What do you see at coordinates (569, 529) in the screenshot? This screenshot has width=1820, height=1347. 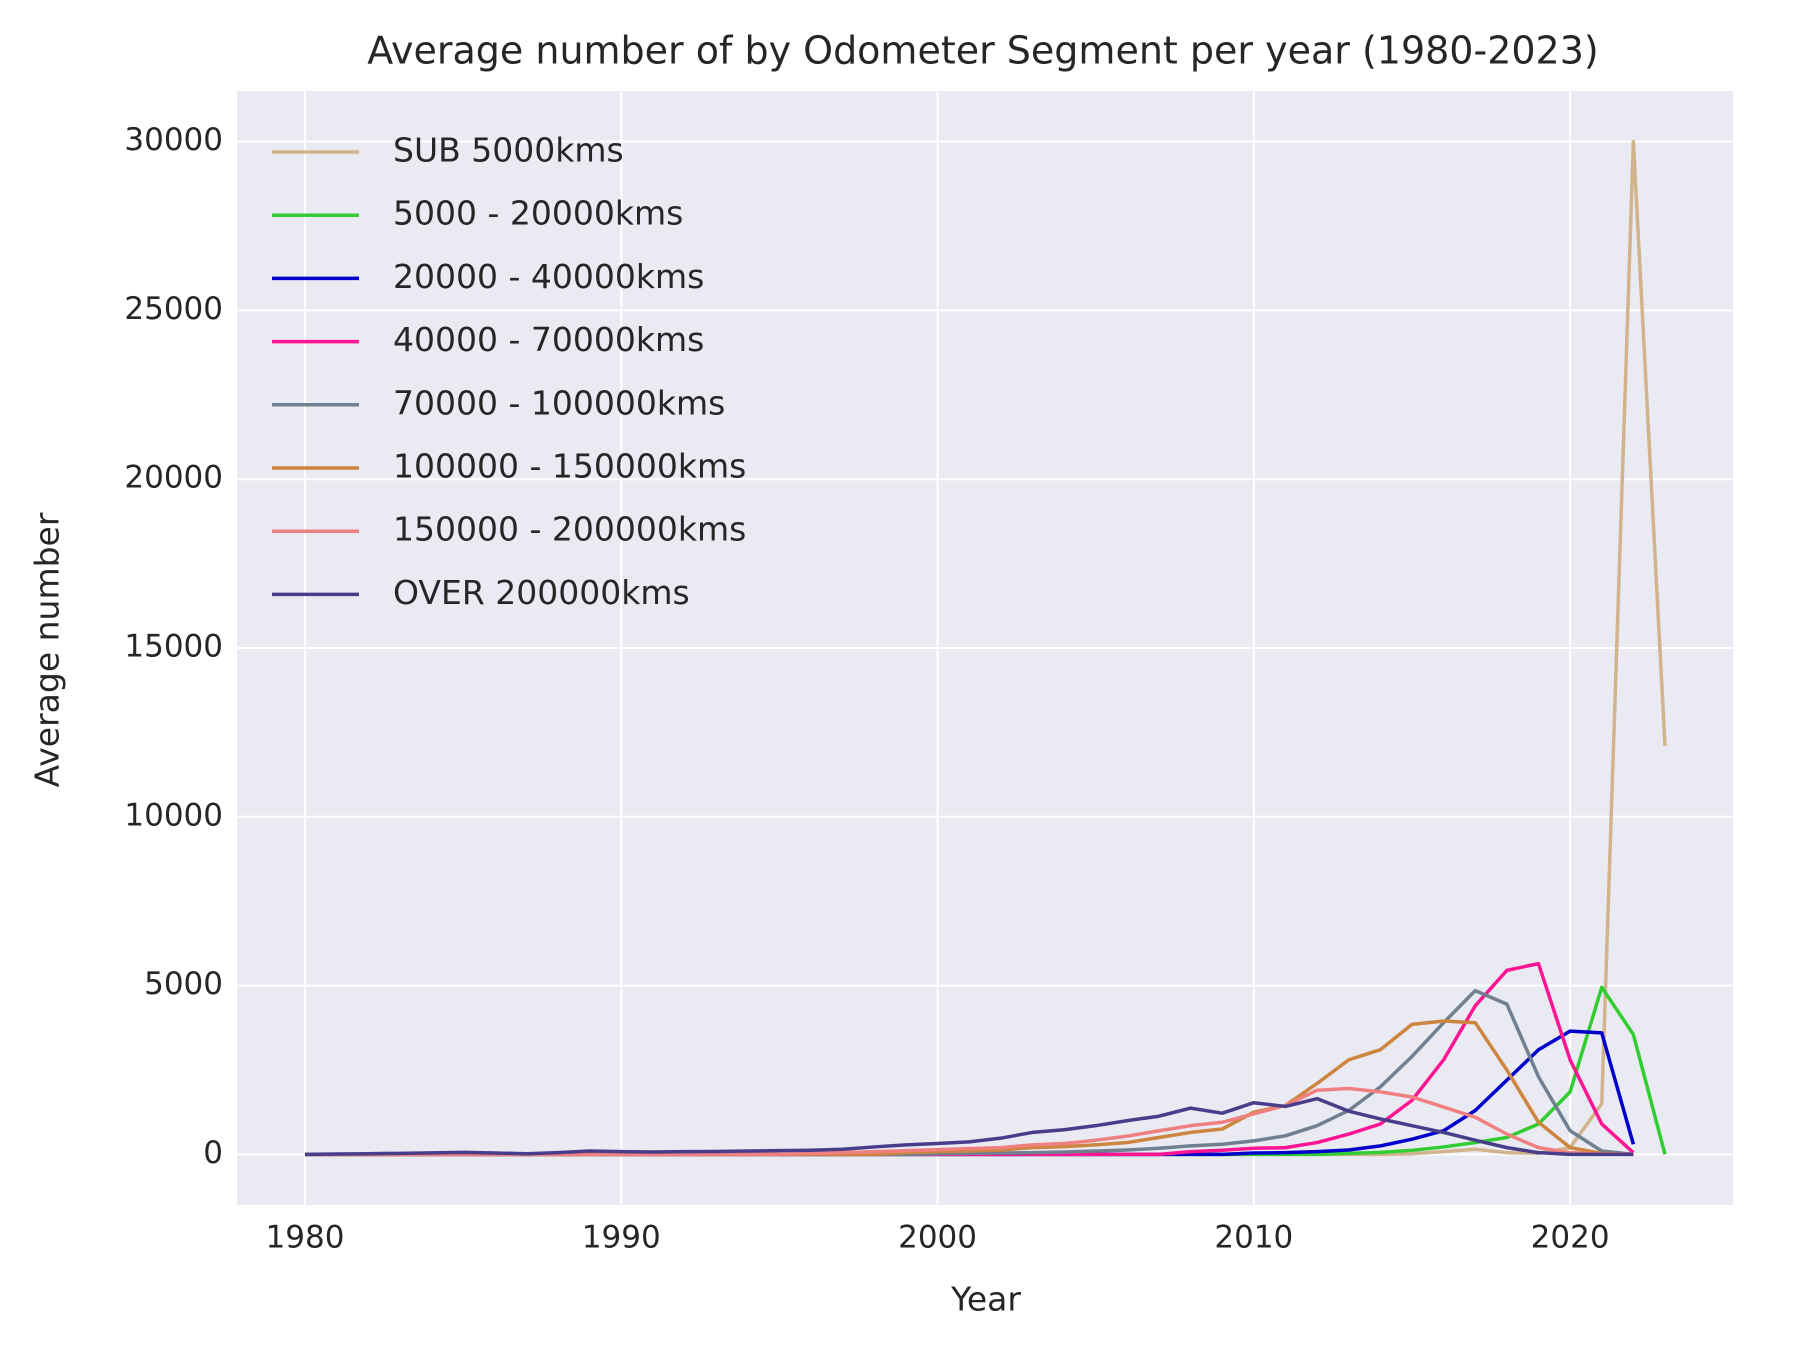 I see `legend-label: 150000 - 200000kms` at bounding box center [569, 529].